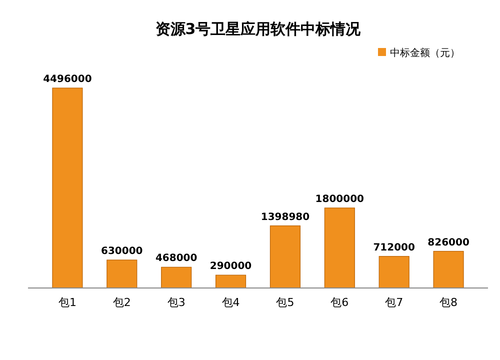 The image size is (500, 360). I want to click on data-label: 468000, so click(176, 258).